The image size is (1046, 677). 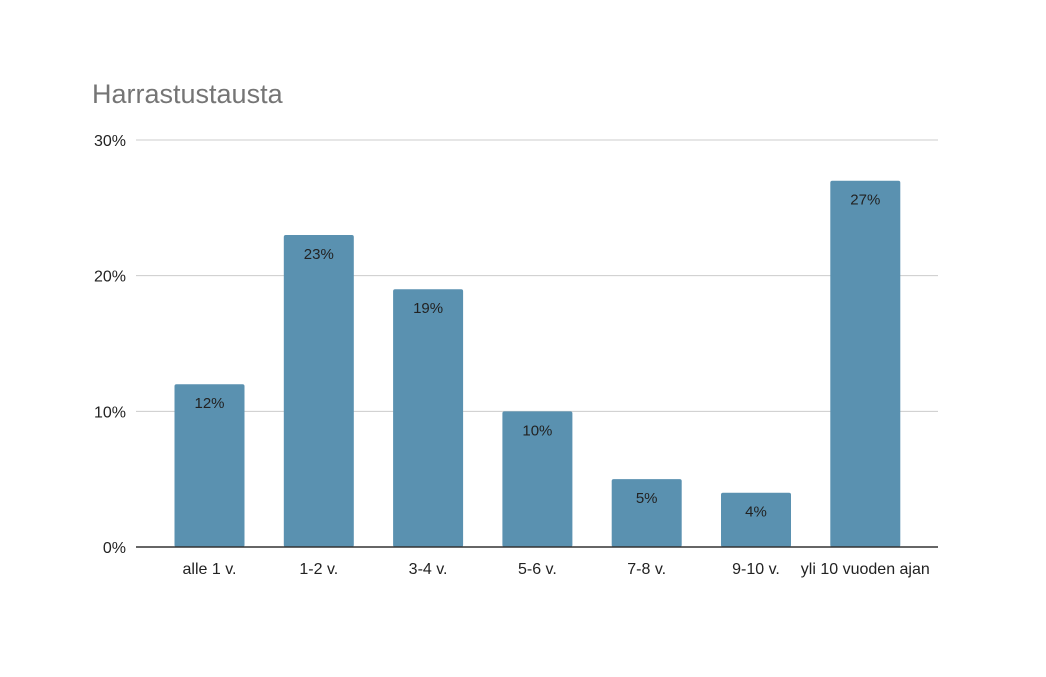 What do you see at coordinates (188, 94) in the screenshot?
I see `chart-title: Harrastustausta` at bounding box center [188, 94].